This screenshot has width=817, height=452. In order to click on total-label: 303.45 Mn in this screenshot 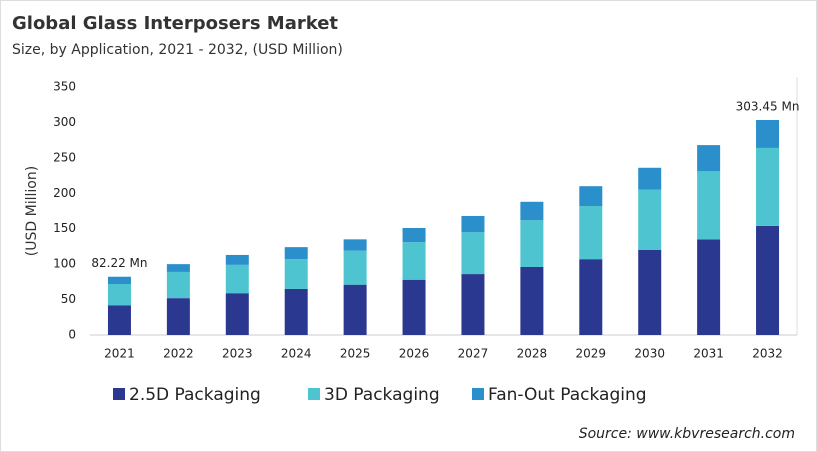, I will do `click(768, 106)`.